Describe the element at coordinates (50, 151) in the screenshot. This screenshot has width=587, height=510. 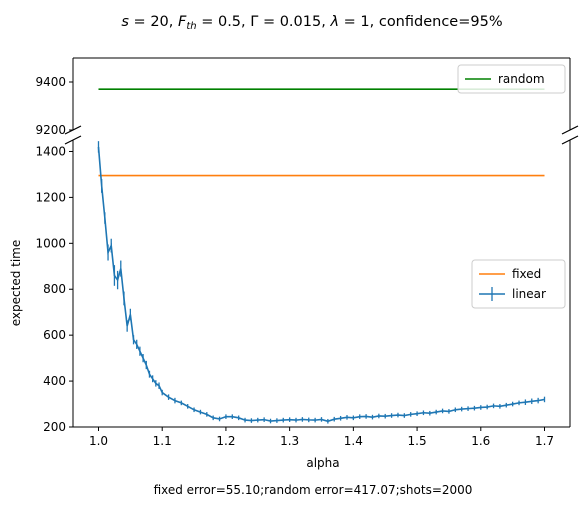
I see `y-tick-label: 1400` at that location.